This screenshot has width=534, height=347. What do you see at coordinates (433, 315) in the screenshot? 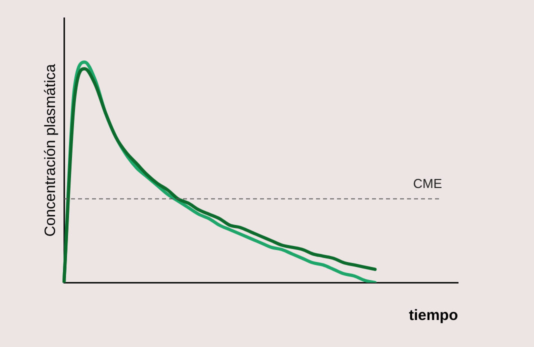
I see `x-axis-title: tiempo` at bounding box center [433, 315].